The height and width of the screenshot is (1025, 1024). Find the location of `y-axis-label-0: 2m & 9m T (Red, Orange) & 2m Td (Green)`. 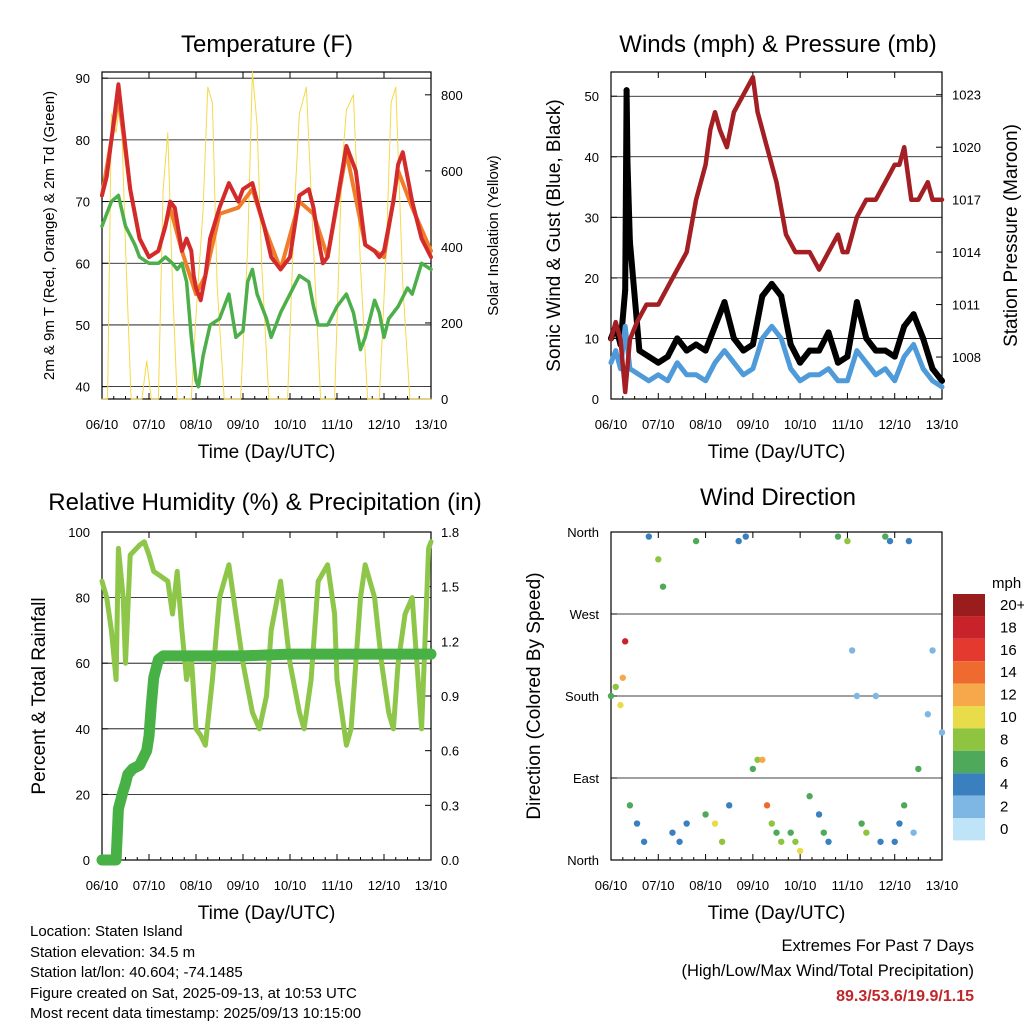

y-axis-label-0: 2m & 9m T (Red, Orange) & 2m Td (Green) is located at coordinates (49, 235).